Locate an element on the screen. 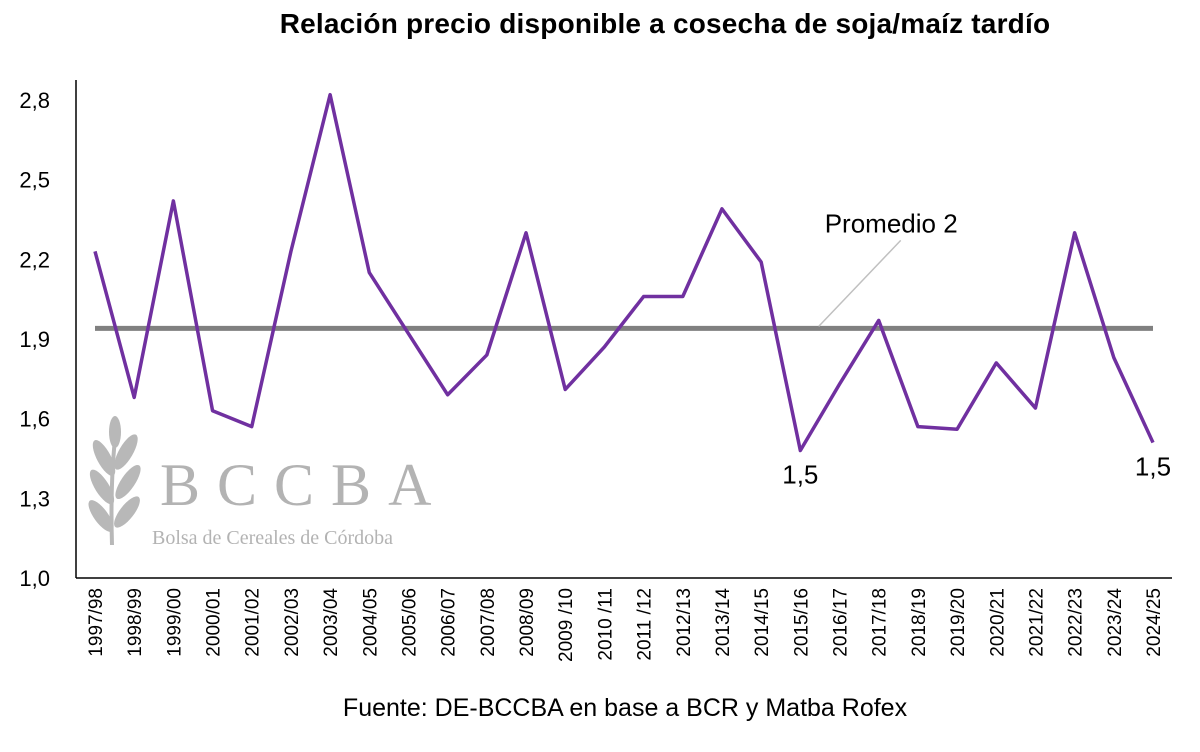  y-tick-label: 2,8 is located at coordinates (34, 100).